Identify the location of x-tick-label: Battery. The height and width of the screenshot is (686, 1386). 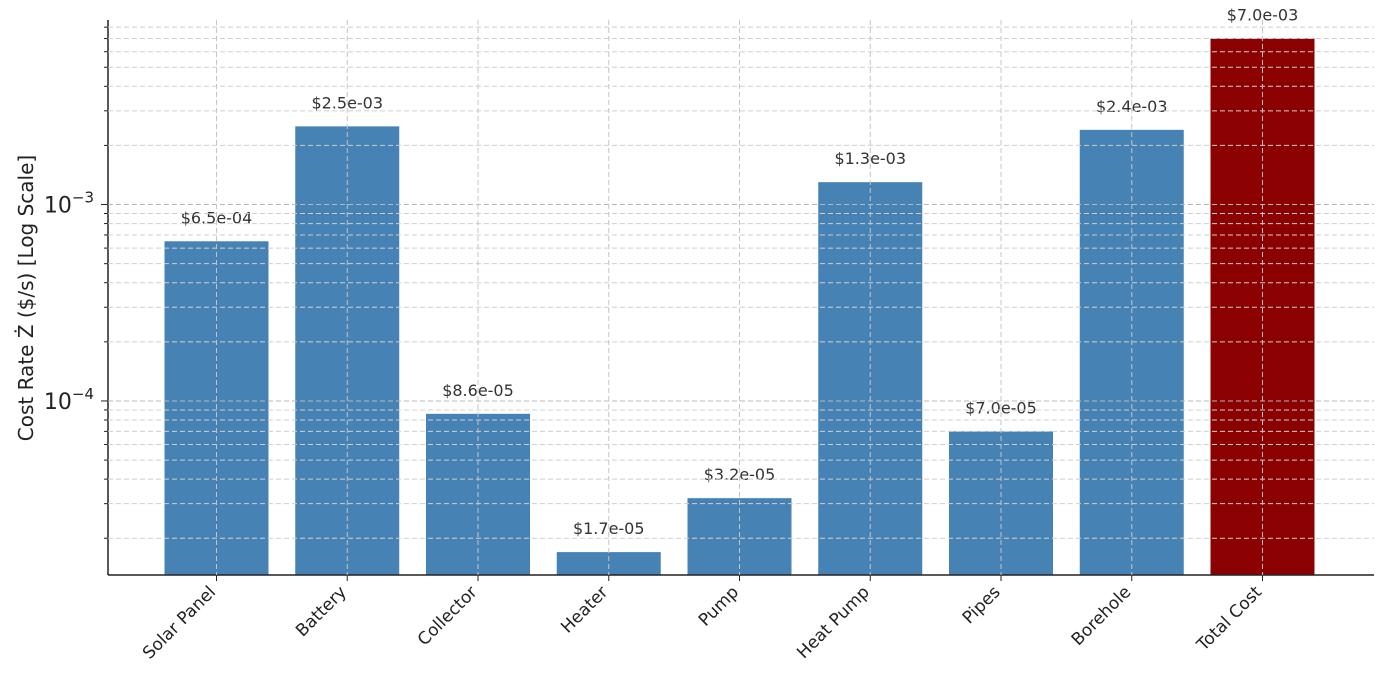
(321, 611).